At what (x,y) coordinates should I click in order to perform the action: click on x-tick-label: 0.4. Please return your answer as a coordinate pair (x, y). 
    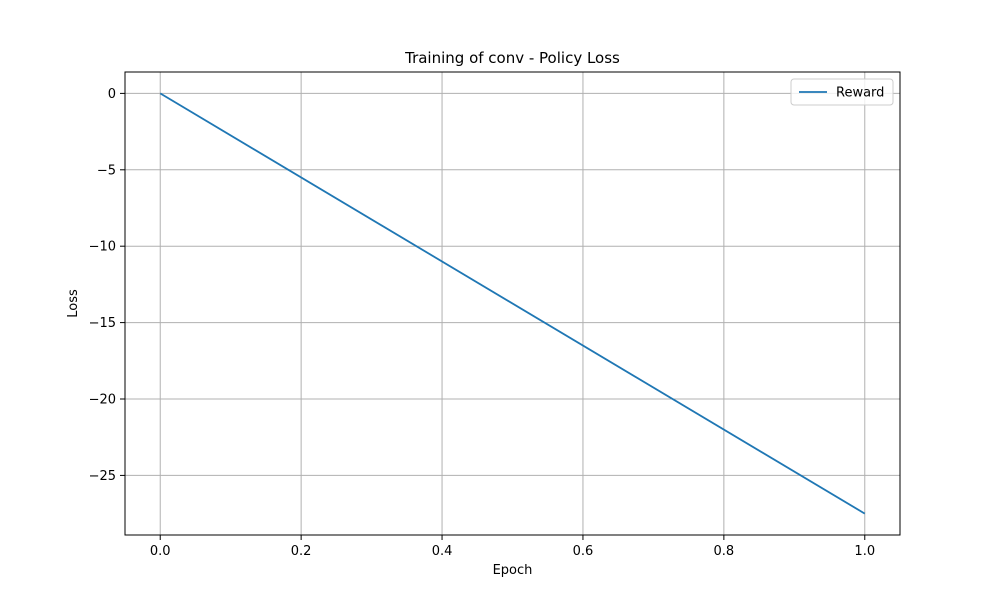
    Looking at the image, I should click on (442, 551).